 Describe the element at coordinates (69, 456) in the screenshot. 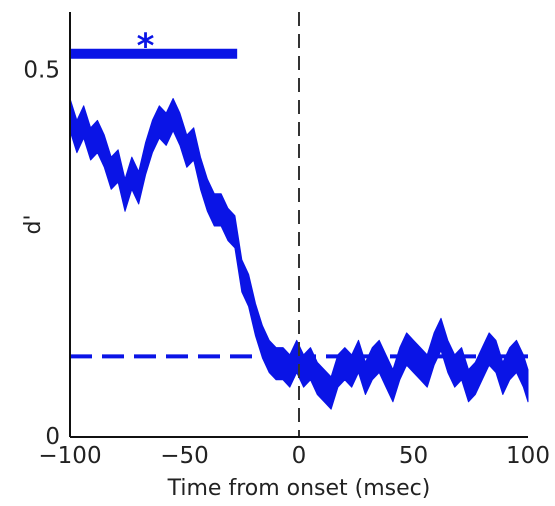

I see `x-tick-label: −100` at that location.